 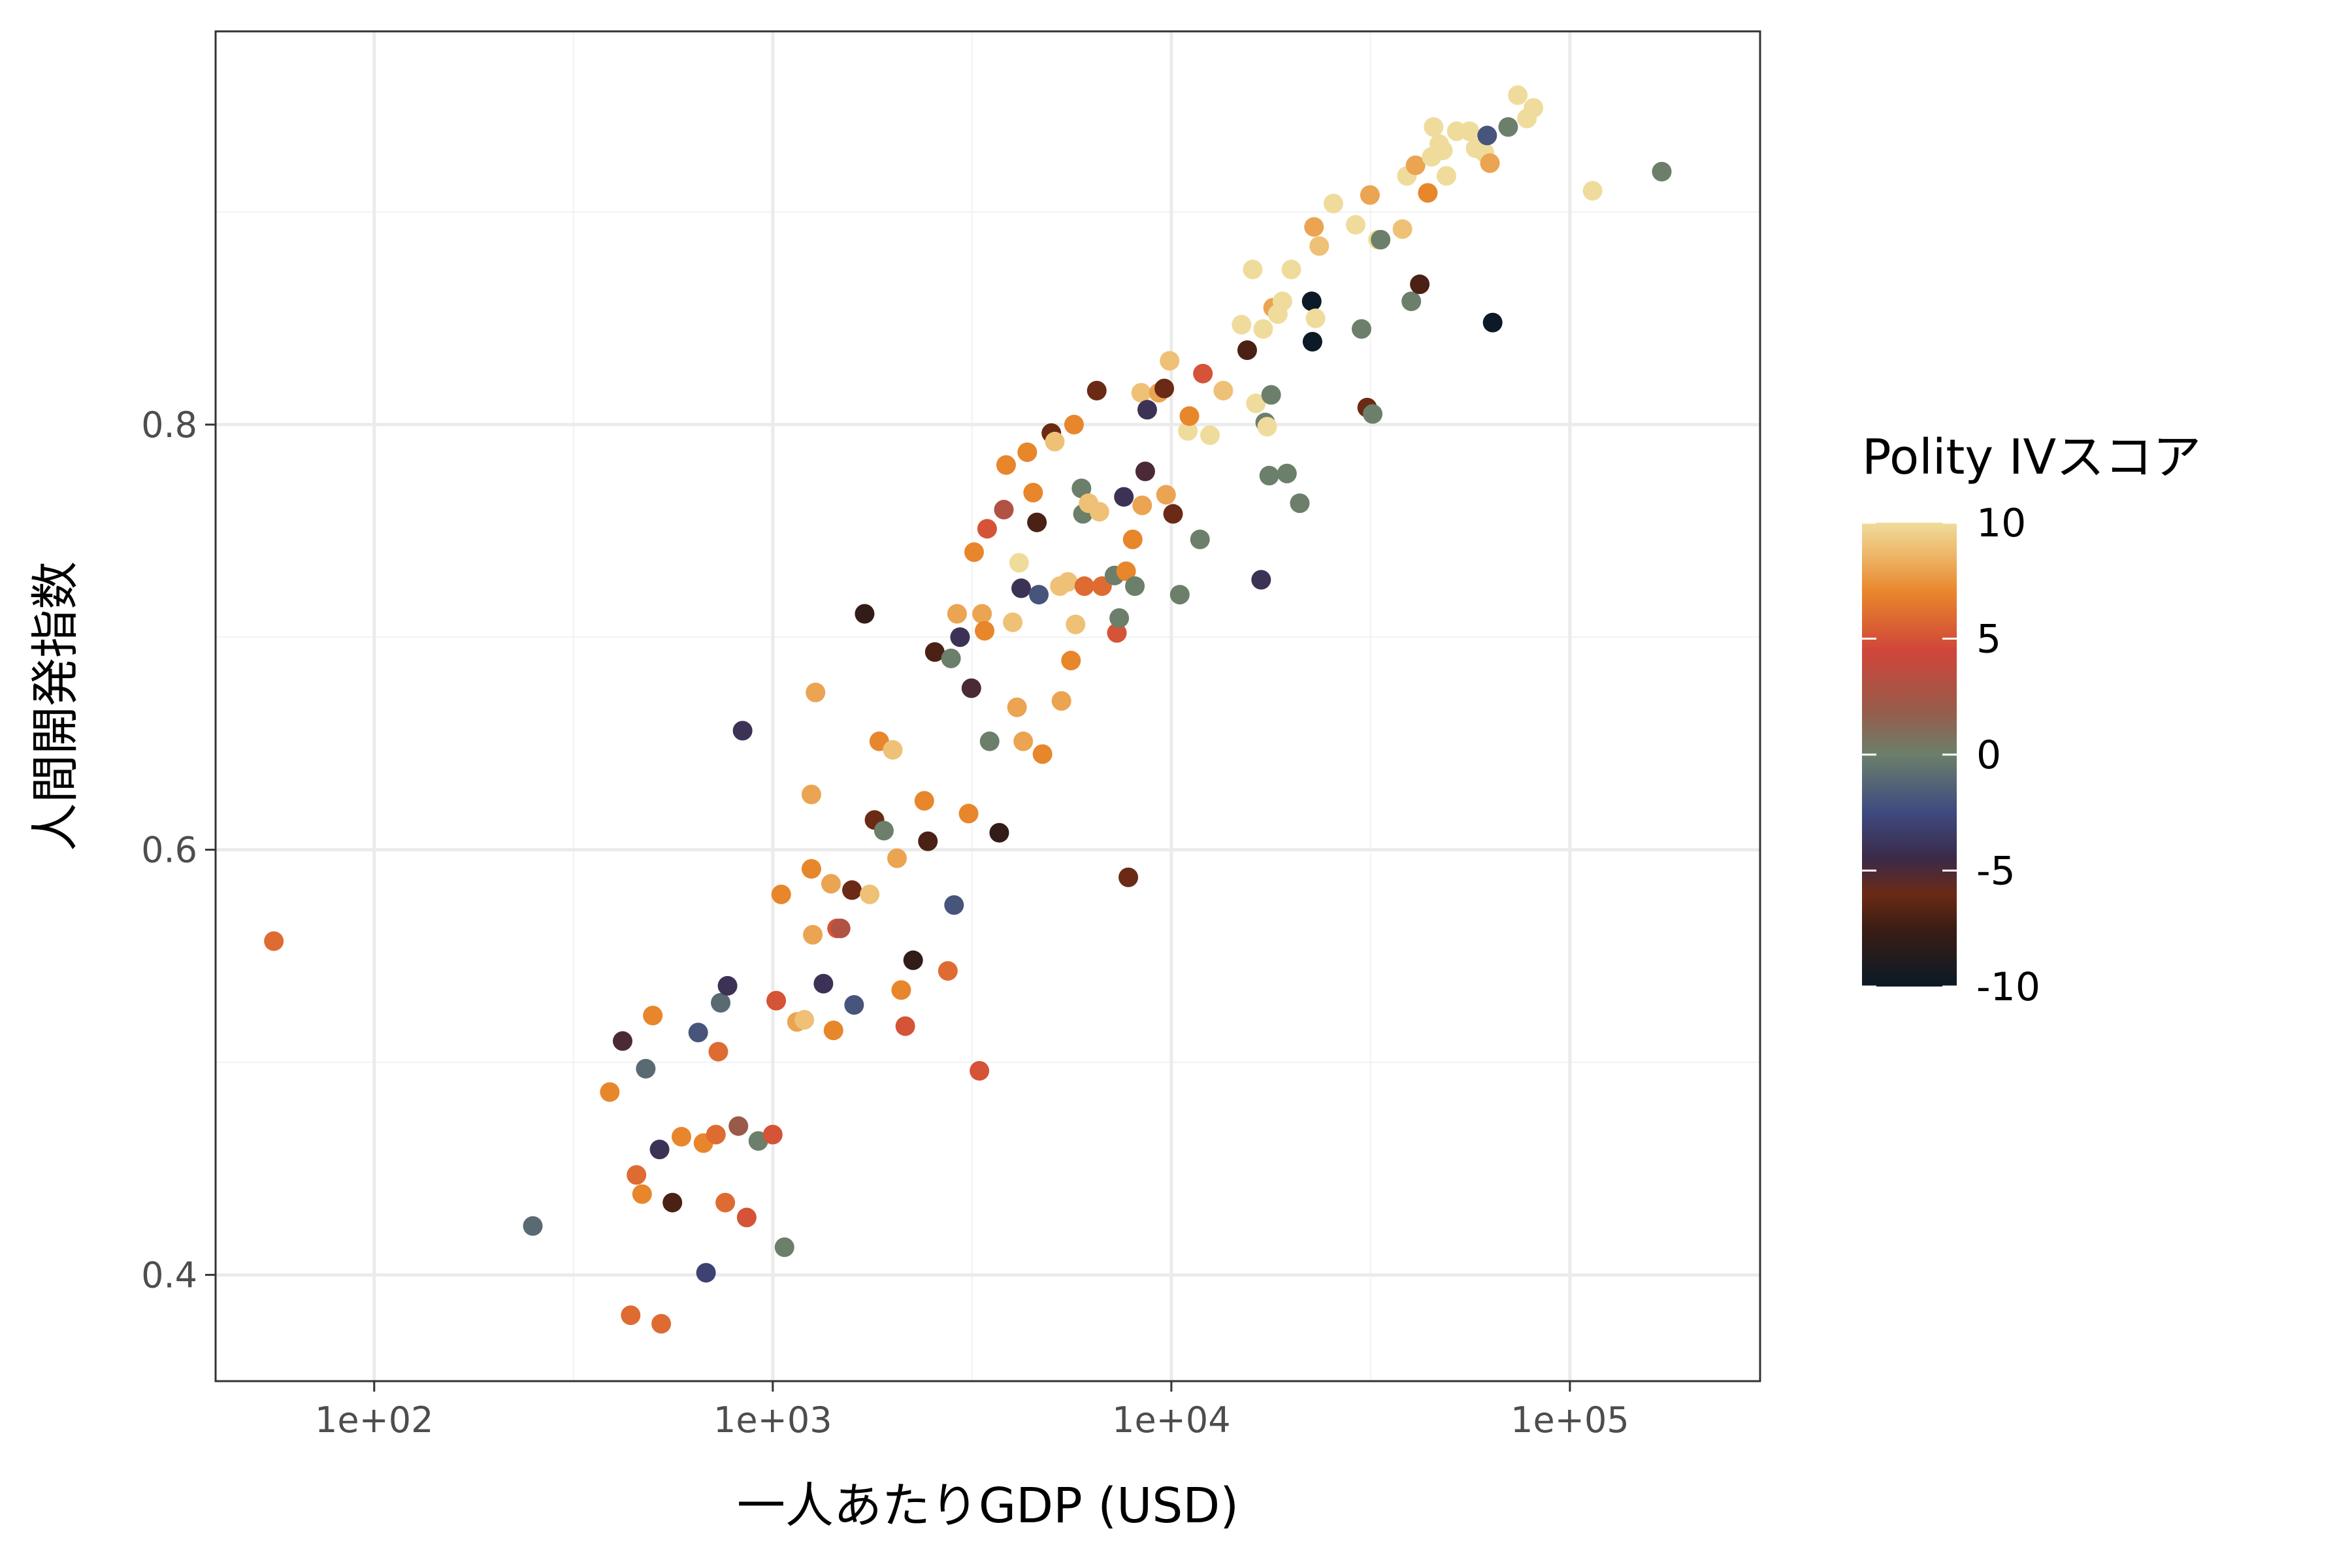 I want to click on legend-tick-label: -5, so click(x=1996, y=871).